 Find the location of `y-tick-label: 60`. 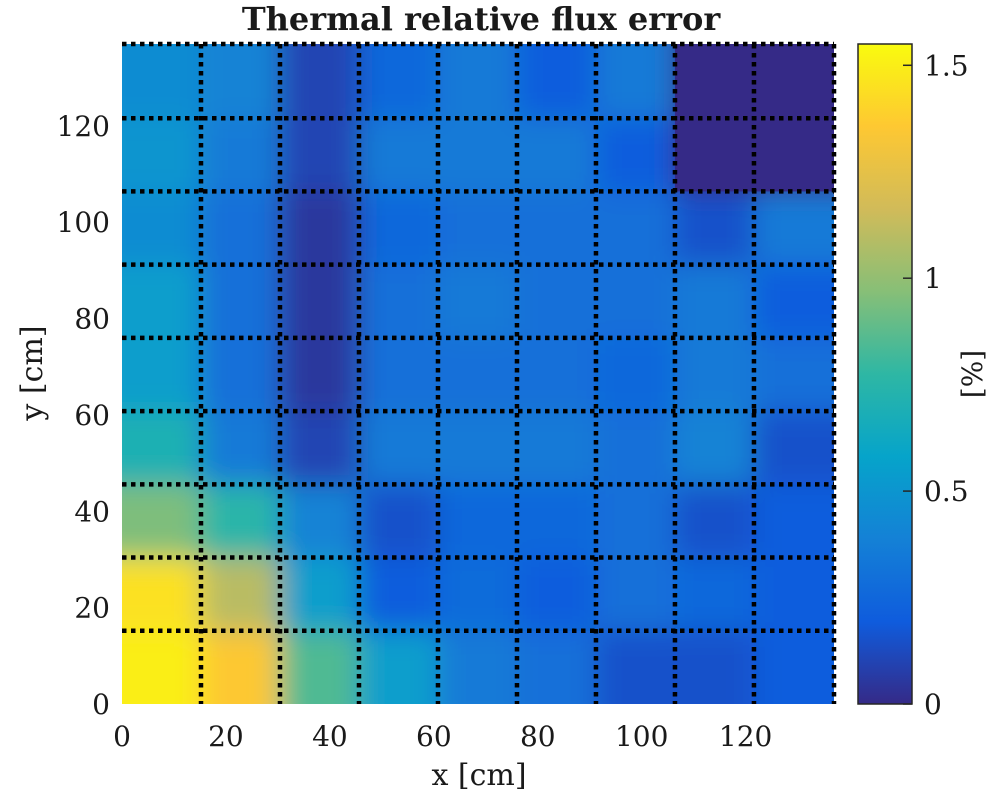

y-tick-label: 60 is located at coordinates (92, 415).